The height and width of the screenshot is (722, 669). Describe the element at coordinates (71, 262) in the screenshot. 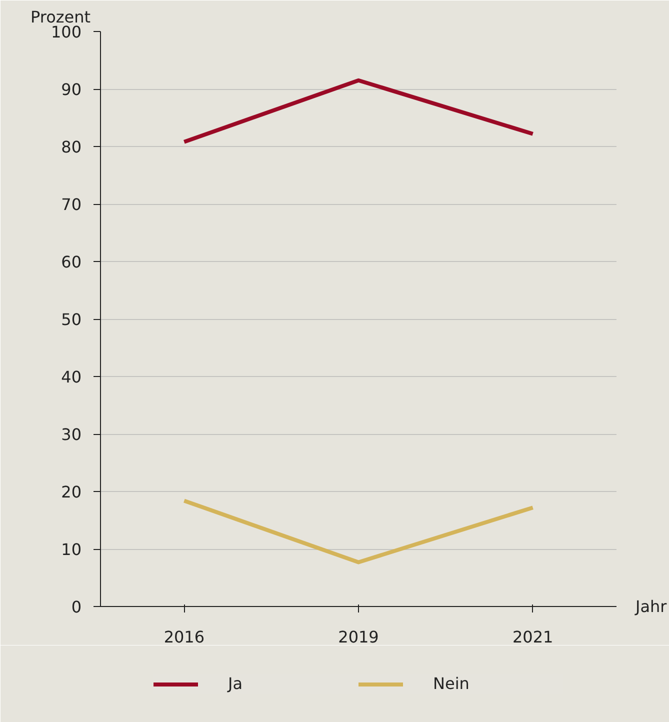

I see `y-tick-label: 60` at that location.